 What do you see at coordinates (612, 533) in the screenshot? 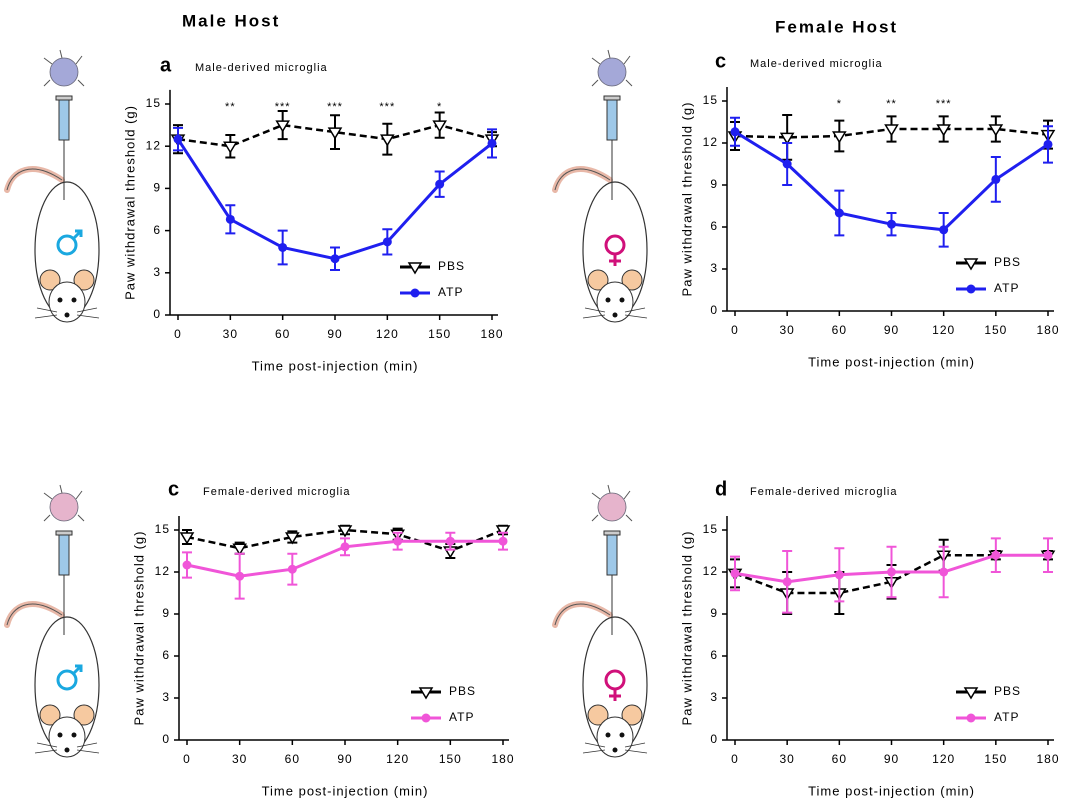
I see `syringe-cap` at bounding box center [612, 533].